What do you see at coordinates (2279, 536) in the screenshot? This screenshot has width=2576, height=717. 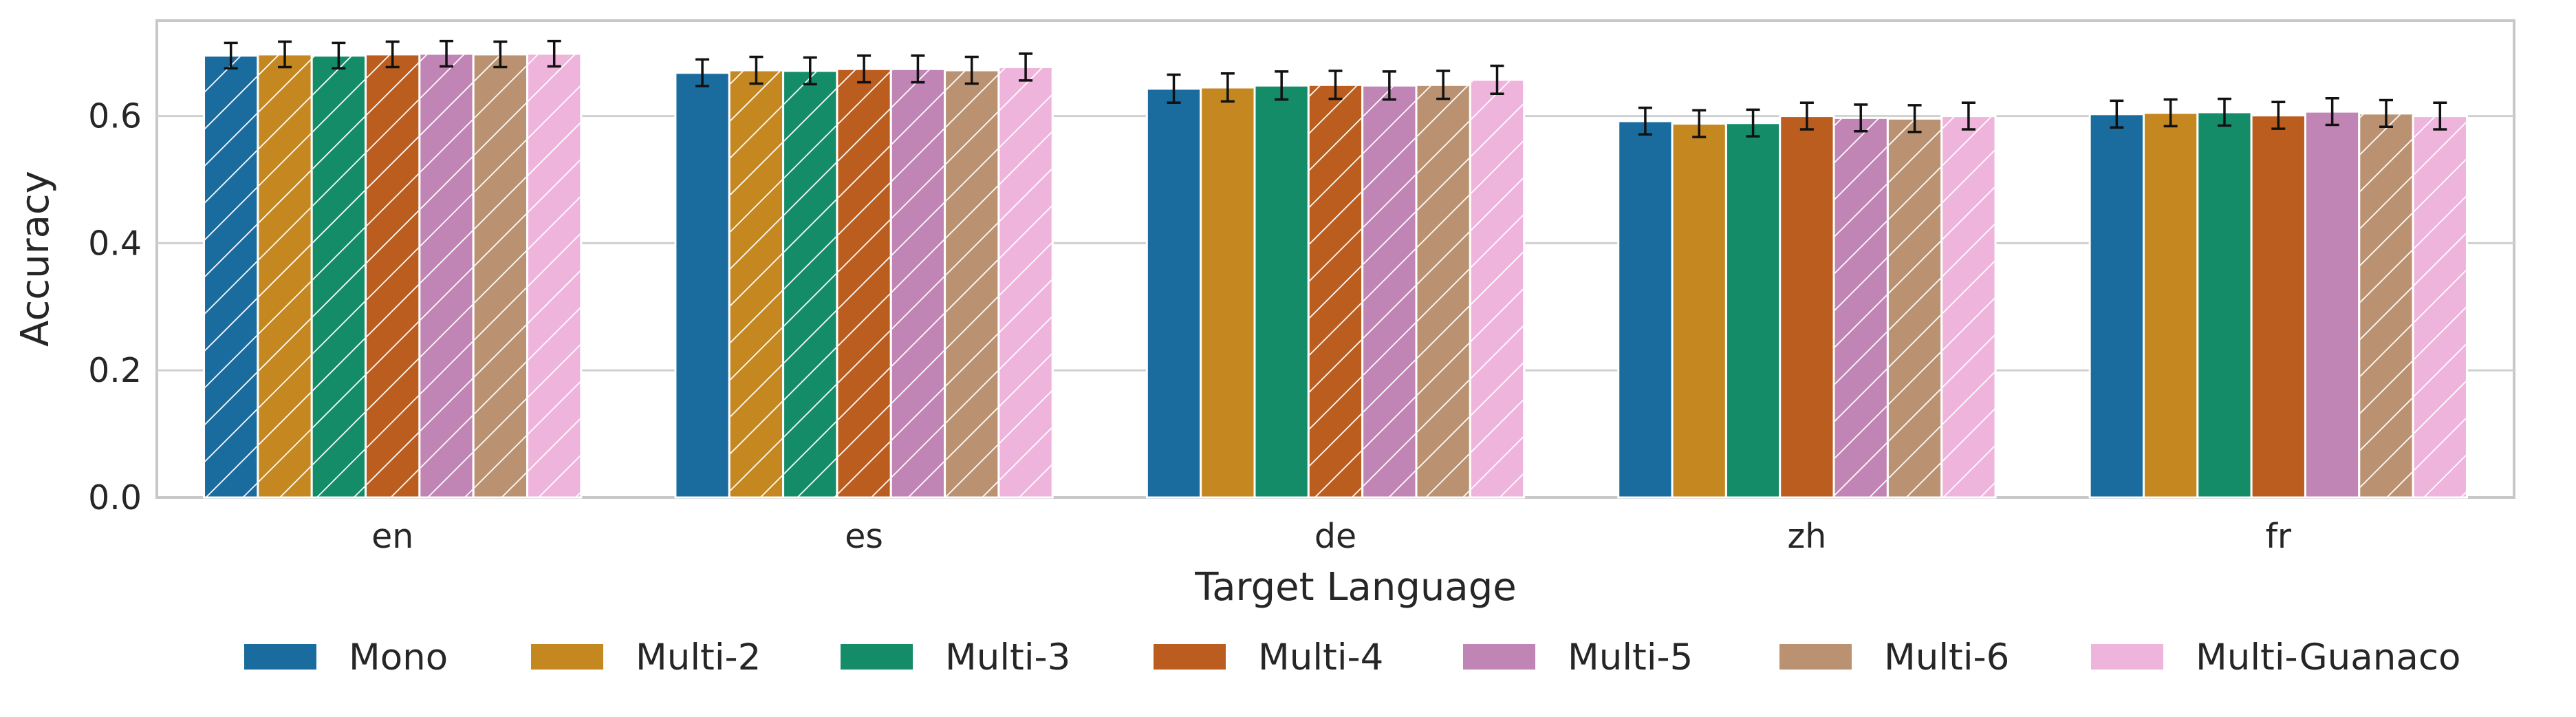 I see `x-tick-label: fr` at bounding box center [2279, 536].